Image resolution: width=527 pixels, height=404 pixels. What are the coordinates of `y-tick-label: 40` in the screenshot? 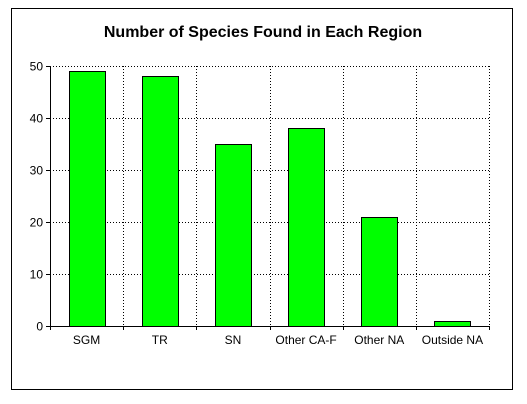 It's located at (37, 119).